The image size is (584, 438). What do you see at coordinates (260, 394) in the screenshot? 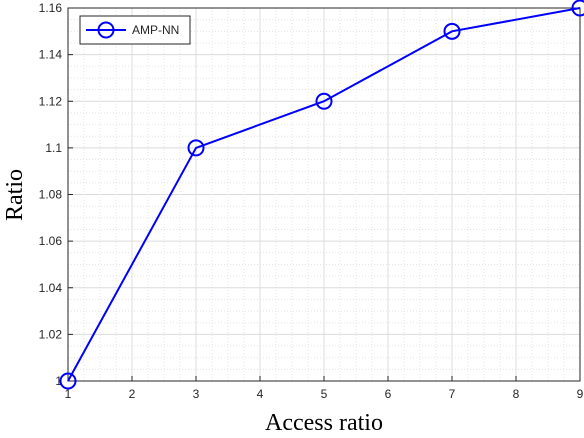
I see `x-tick-label: 4` at bounding box center [260, 394].